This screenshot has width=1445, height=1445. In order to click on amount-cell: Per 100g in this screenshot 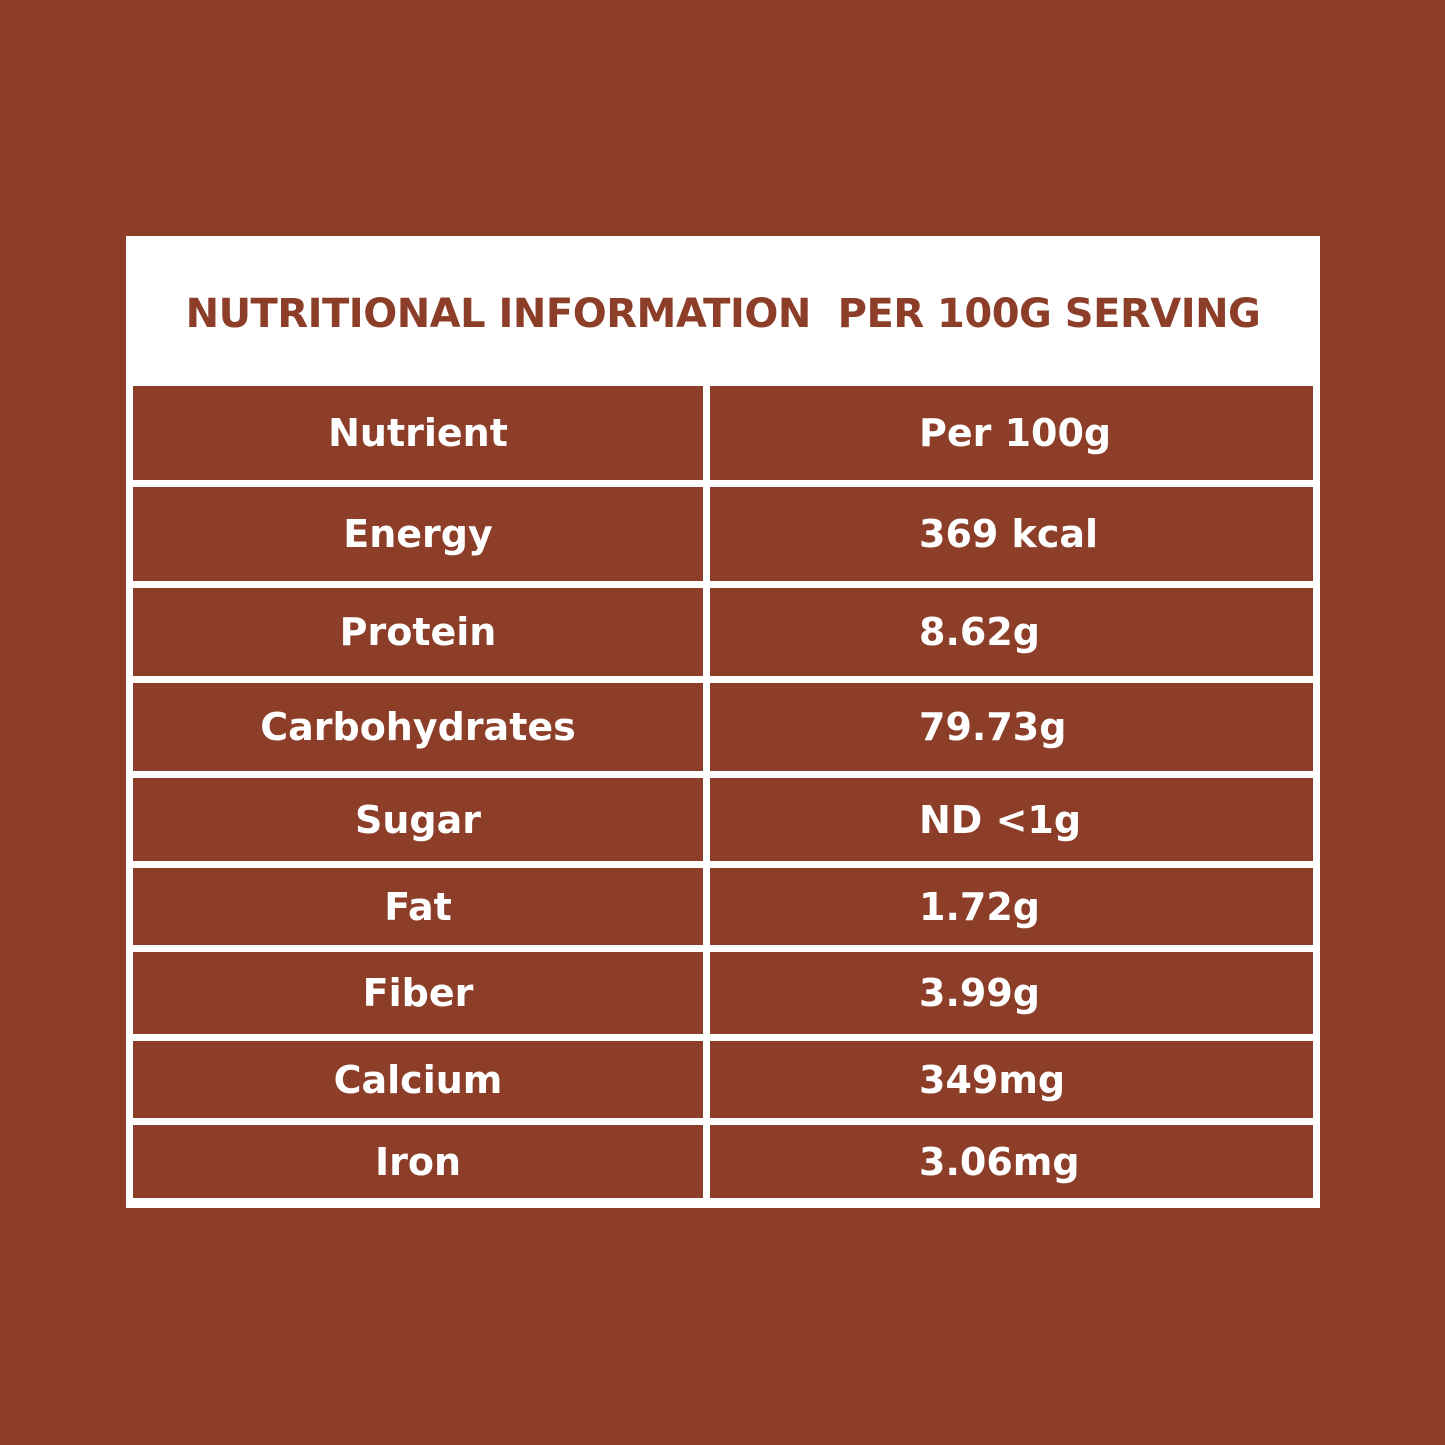, I will do `click(1011, 433)`.